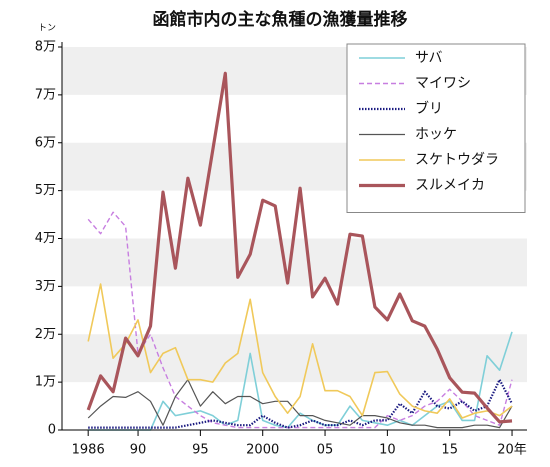 This screenshot has width=550, height=467. What do you see at coordinates (52, 430) in the screenshot?
I see `y-tick-label: 0` at bounding box center [52, 430].